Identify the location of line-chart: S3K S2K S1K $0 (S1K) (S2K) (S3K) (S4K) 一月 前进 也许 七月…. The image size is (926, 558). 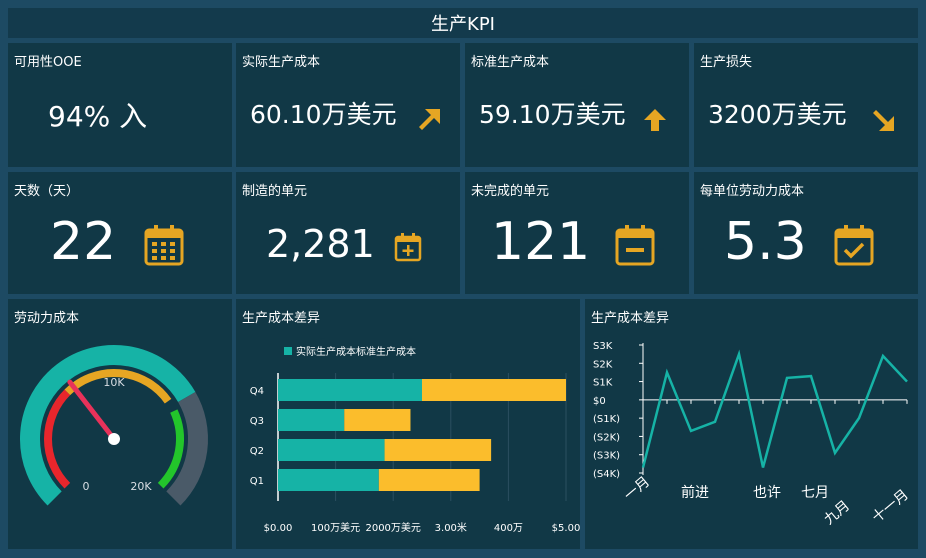
(752, 434).